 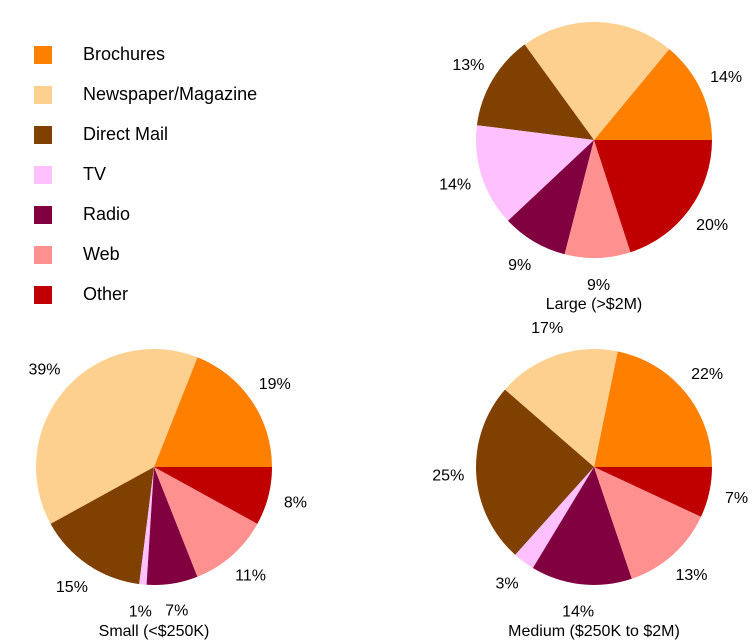 What do you see at coordinates (124, 54) in the screenshot?
I see `legend-label: Brochures` at bounding box center [124, 54].